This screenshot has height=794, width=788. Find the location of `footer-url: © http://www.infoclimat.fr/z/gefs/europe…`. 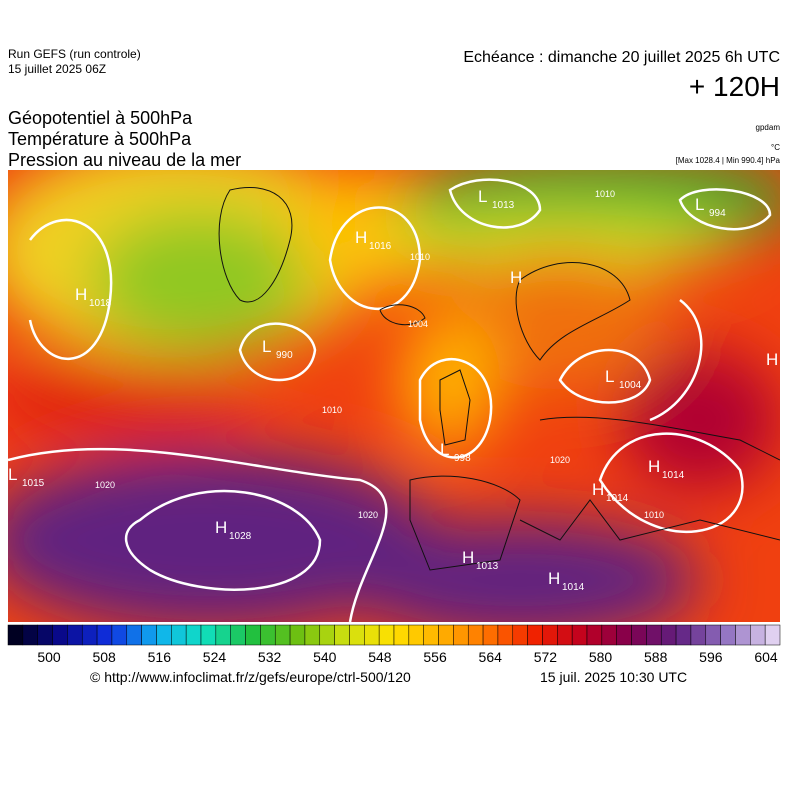

footer-url: © http://www.infoclimat.fr/z/gefs/europe… is located at coordinates (250, 677).